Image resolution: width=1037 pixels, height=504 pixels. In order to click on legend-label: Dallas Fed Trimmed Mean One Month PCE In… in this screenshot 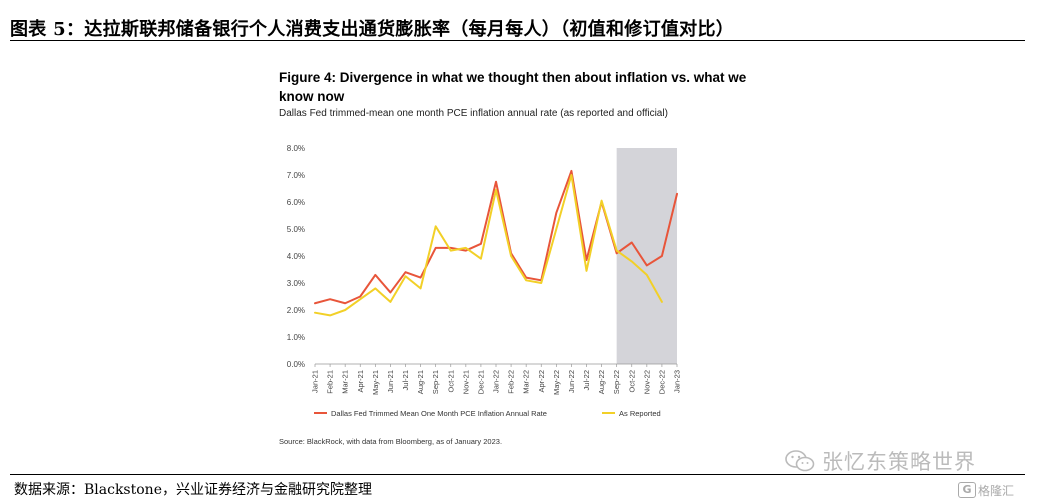, I will do `click(439, 413)`.